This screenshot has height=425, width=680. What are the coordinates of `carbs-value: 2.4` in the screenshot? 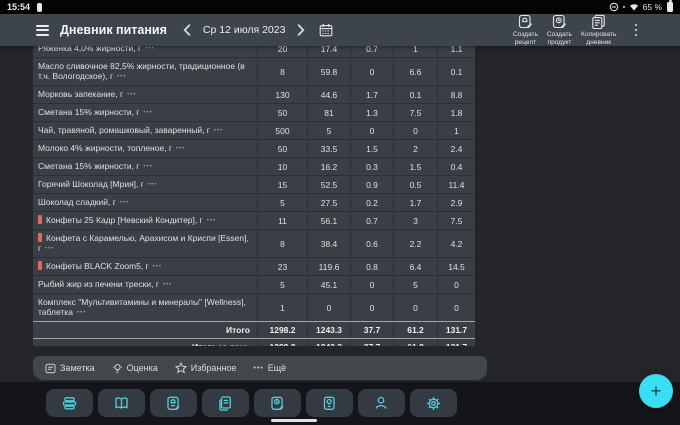 It's located at (456, 148).